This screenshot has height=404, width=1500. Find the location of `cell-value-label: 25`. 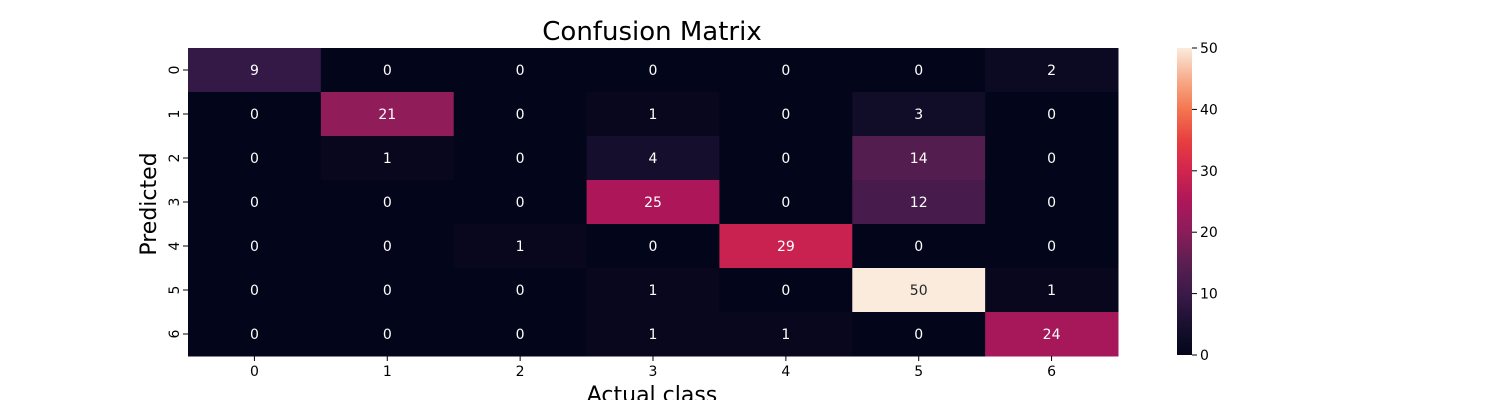

cell-value-label: 25 is located at coordinates (653, 203).